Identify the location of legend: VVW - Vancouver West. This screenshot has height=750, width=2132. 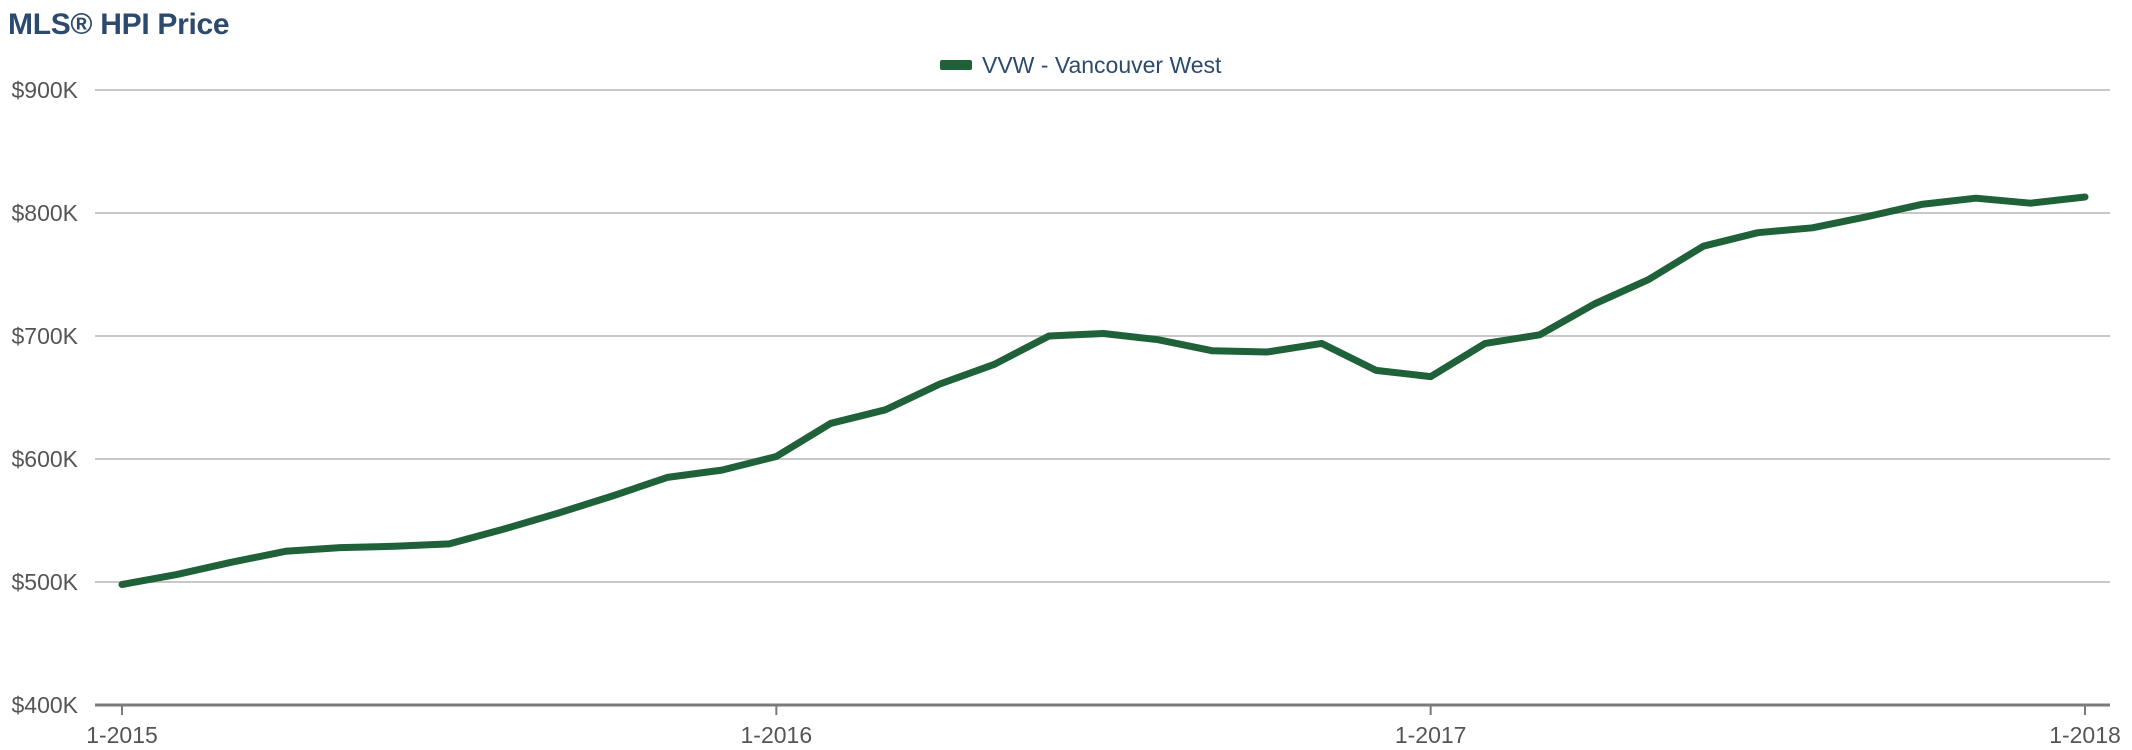
(1081, 65).